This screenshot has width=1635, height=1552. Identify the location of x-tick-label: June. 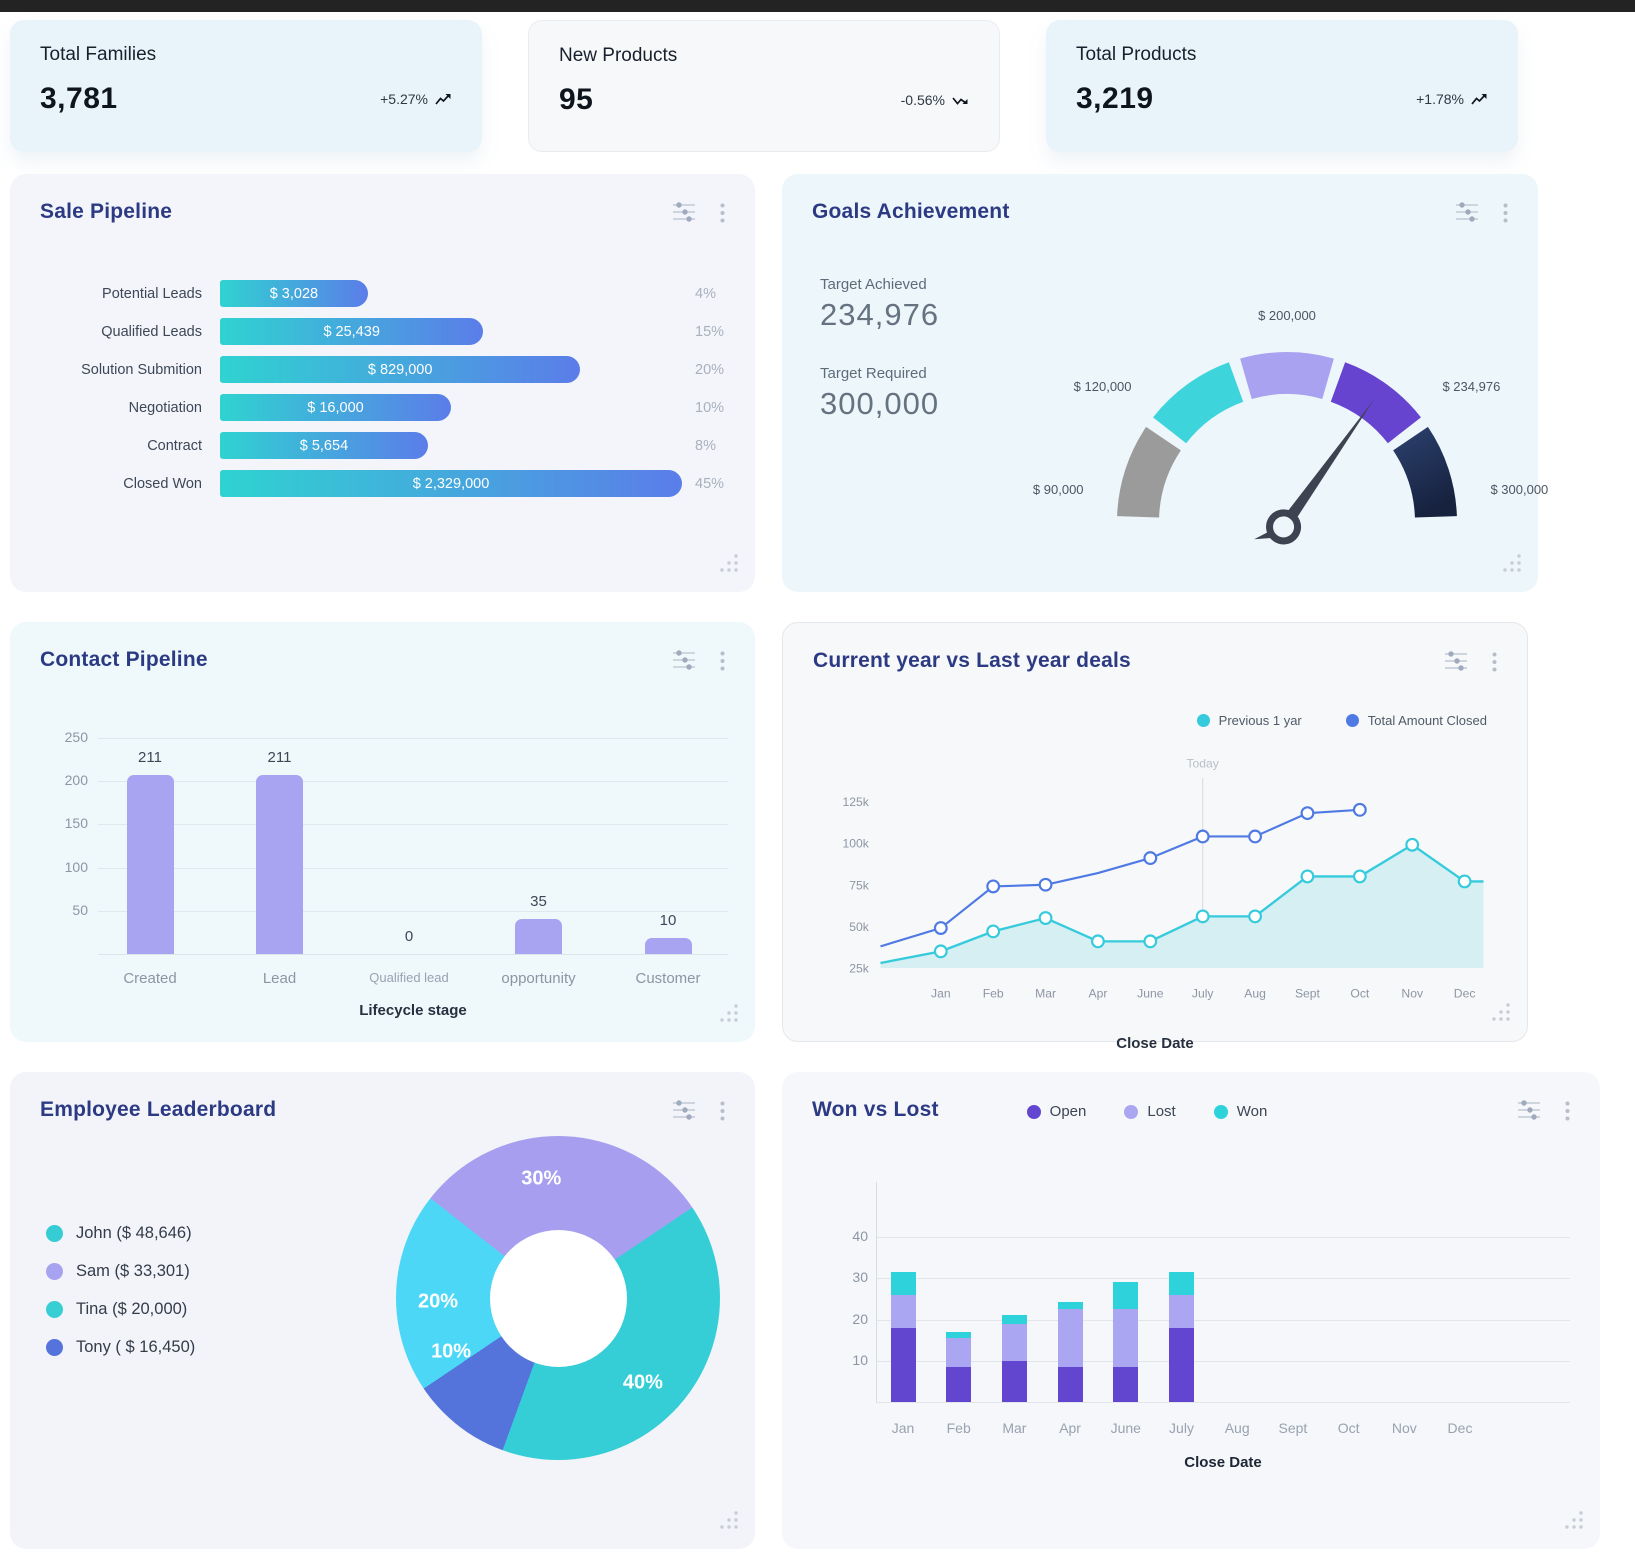
(1125, 1428).